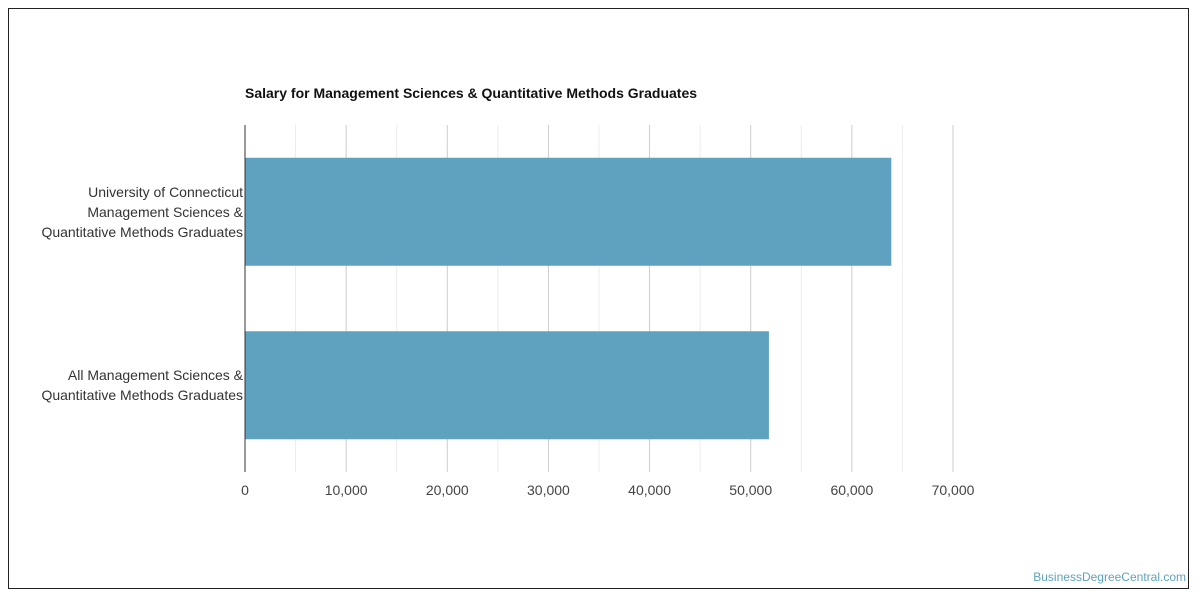 This screenshot has height=600, width=1200. I want to click on x-tick-label: 60,000, so click(851, 490).